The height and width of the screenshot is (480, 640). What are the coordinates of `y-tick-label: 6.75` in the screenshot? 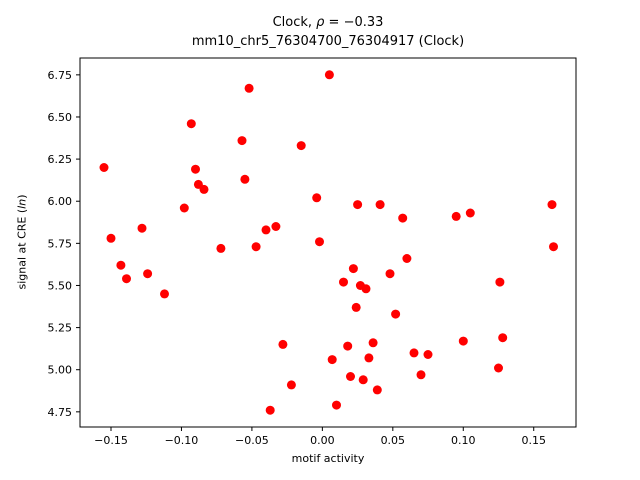 It's located at (60, 75).